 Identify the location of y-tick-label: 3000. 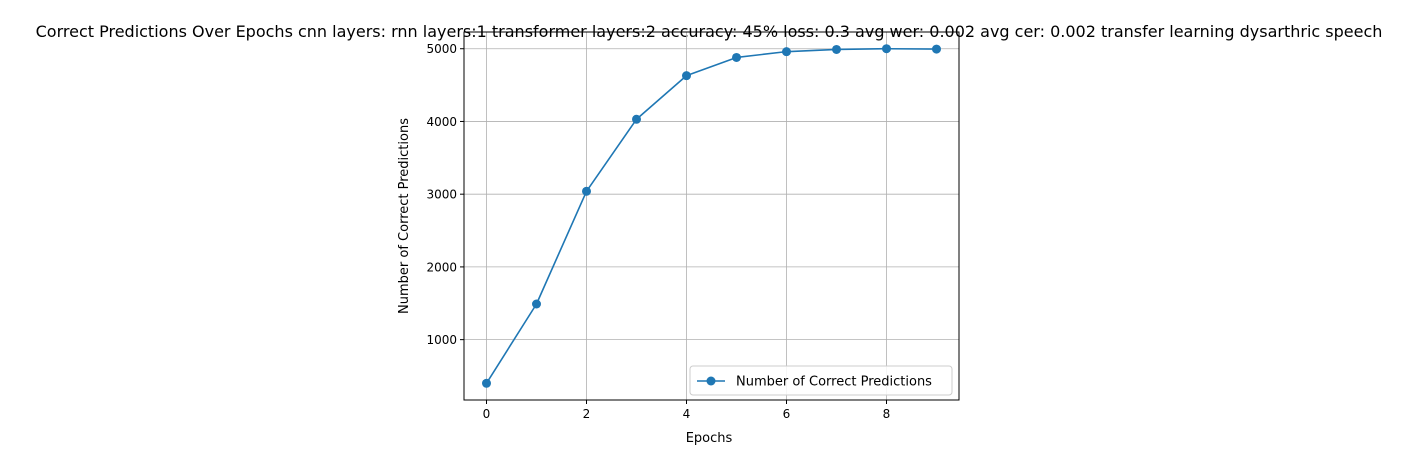
(441, 195).